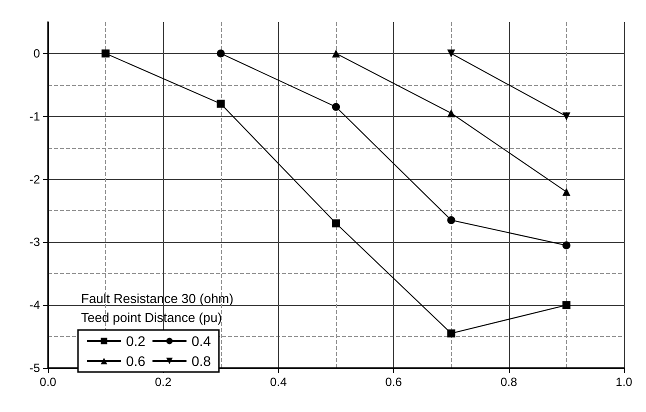  Describe the element at coordinates (393, 382) in the screenshot. I see `x-tick-label: 0.6` at that location.